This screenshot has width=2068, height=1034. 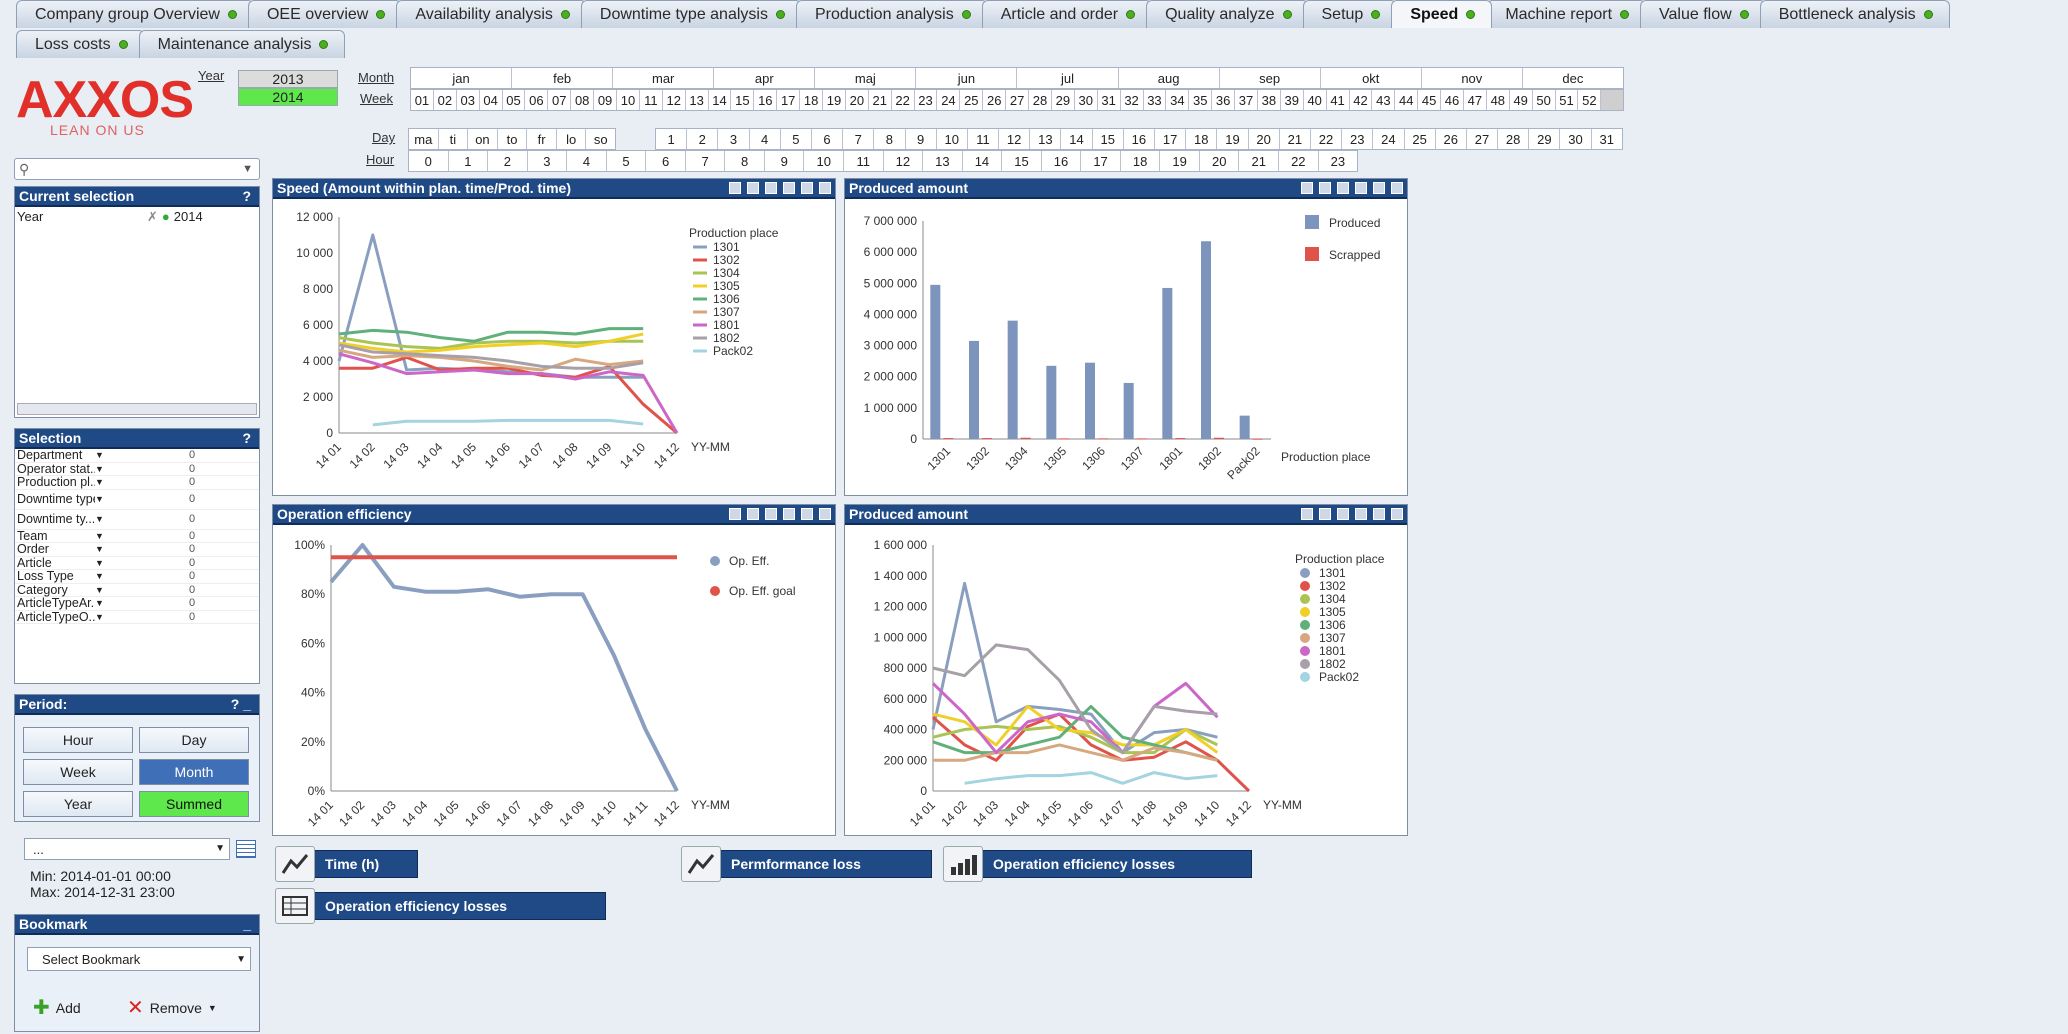 I want to click on tab-availability-analysis: Availability analysis, so click(x=491, y=14).